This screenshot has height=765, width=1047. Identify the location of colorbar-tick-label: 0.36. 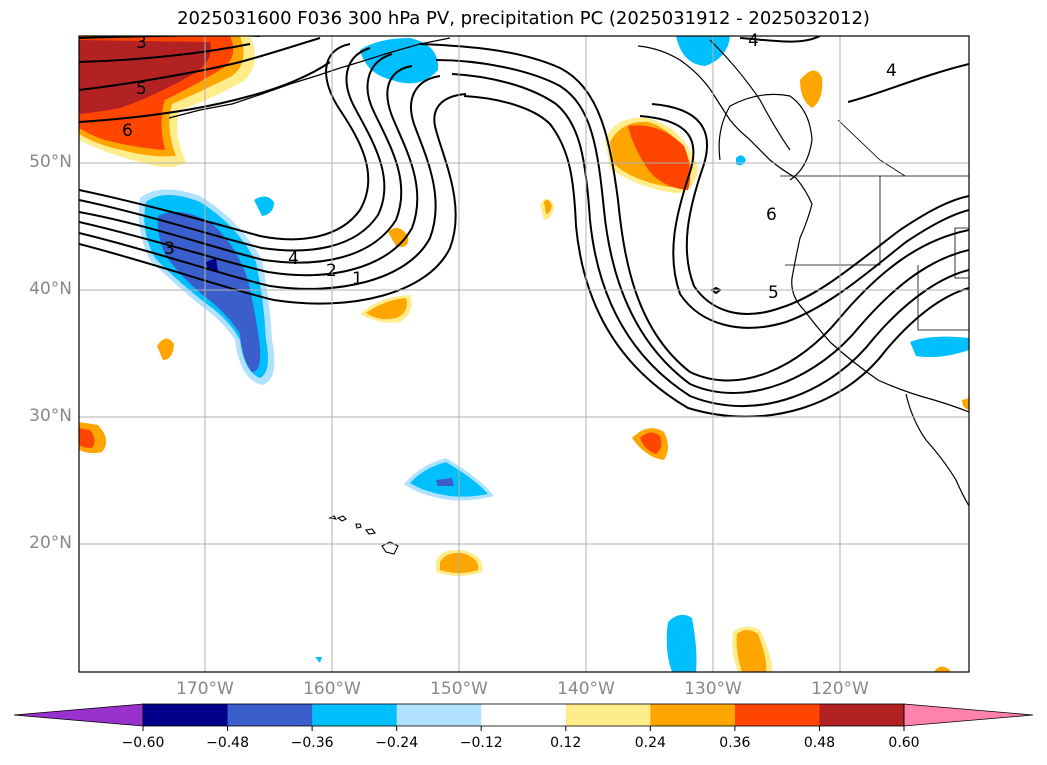
(735, 743).